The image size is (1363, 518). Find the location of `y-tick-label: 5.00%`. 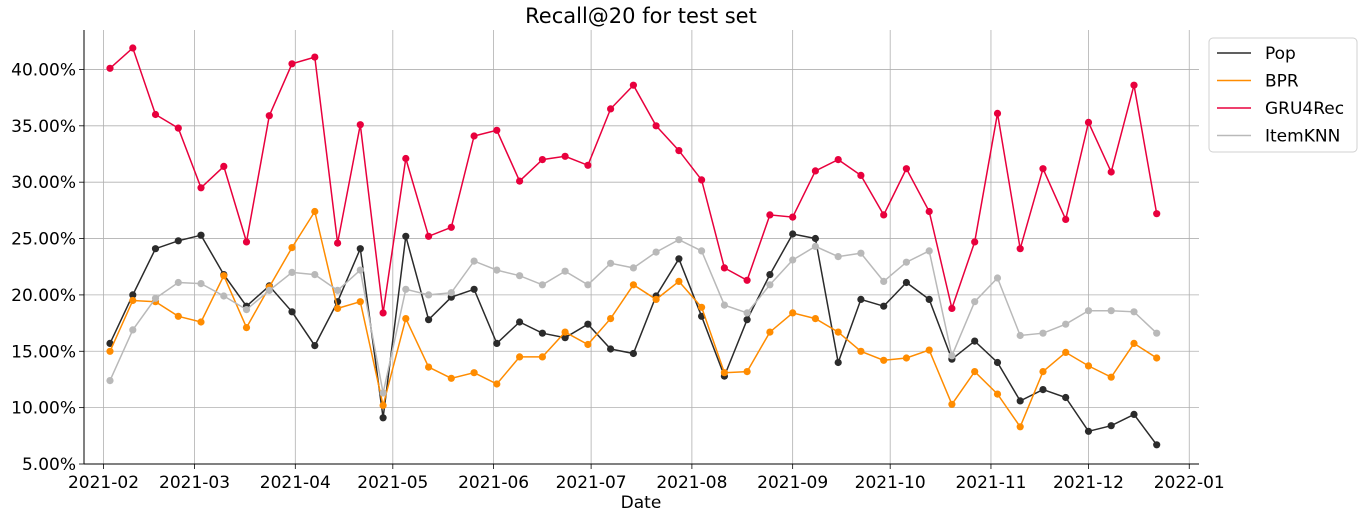

y-tick-label: 5.00% is located at coordinates (49, 465).